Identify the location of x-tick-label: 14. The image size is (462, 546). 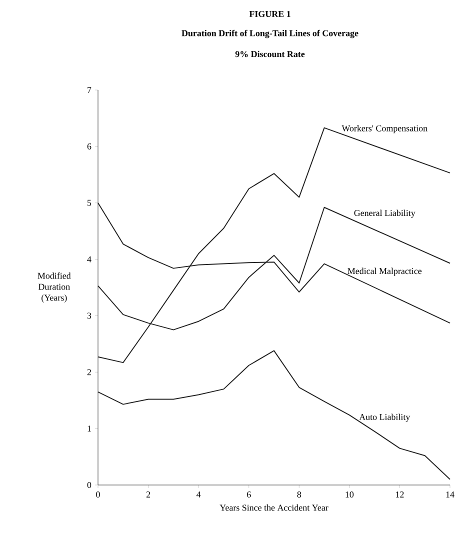
(450, 495).